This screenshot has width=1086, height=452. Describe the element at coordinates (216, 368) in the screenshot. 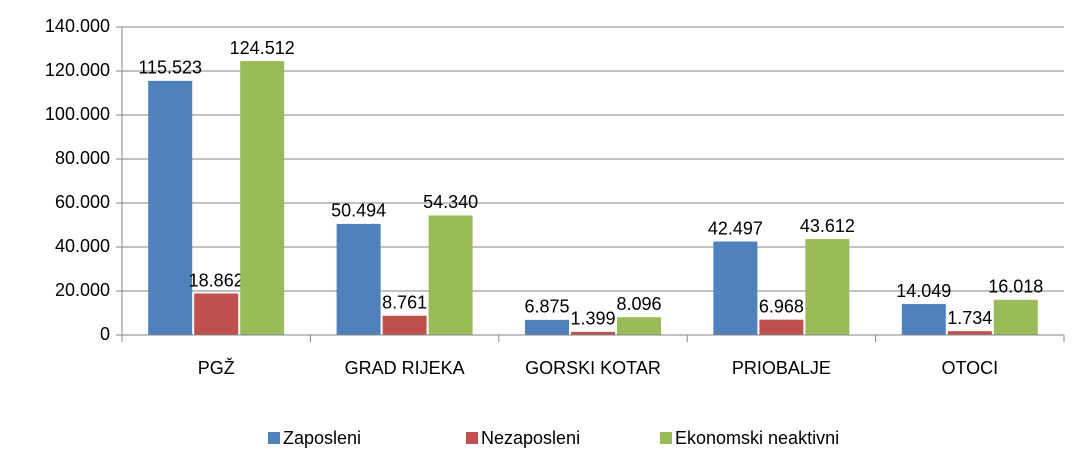

I see `x-tick-label: PGŽ` at that location.